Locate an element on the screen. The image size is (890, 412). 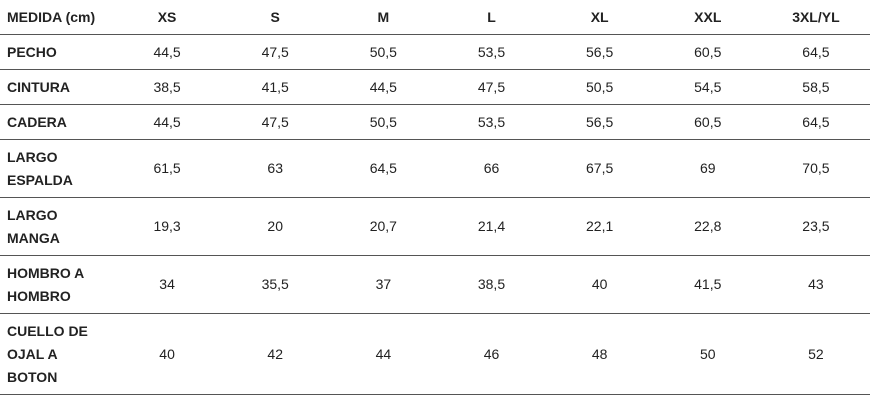
measure-cell: 63 is located at coordinates (275, 168).